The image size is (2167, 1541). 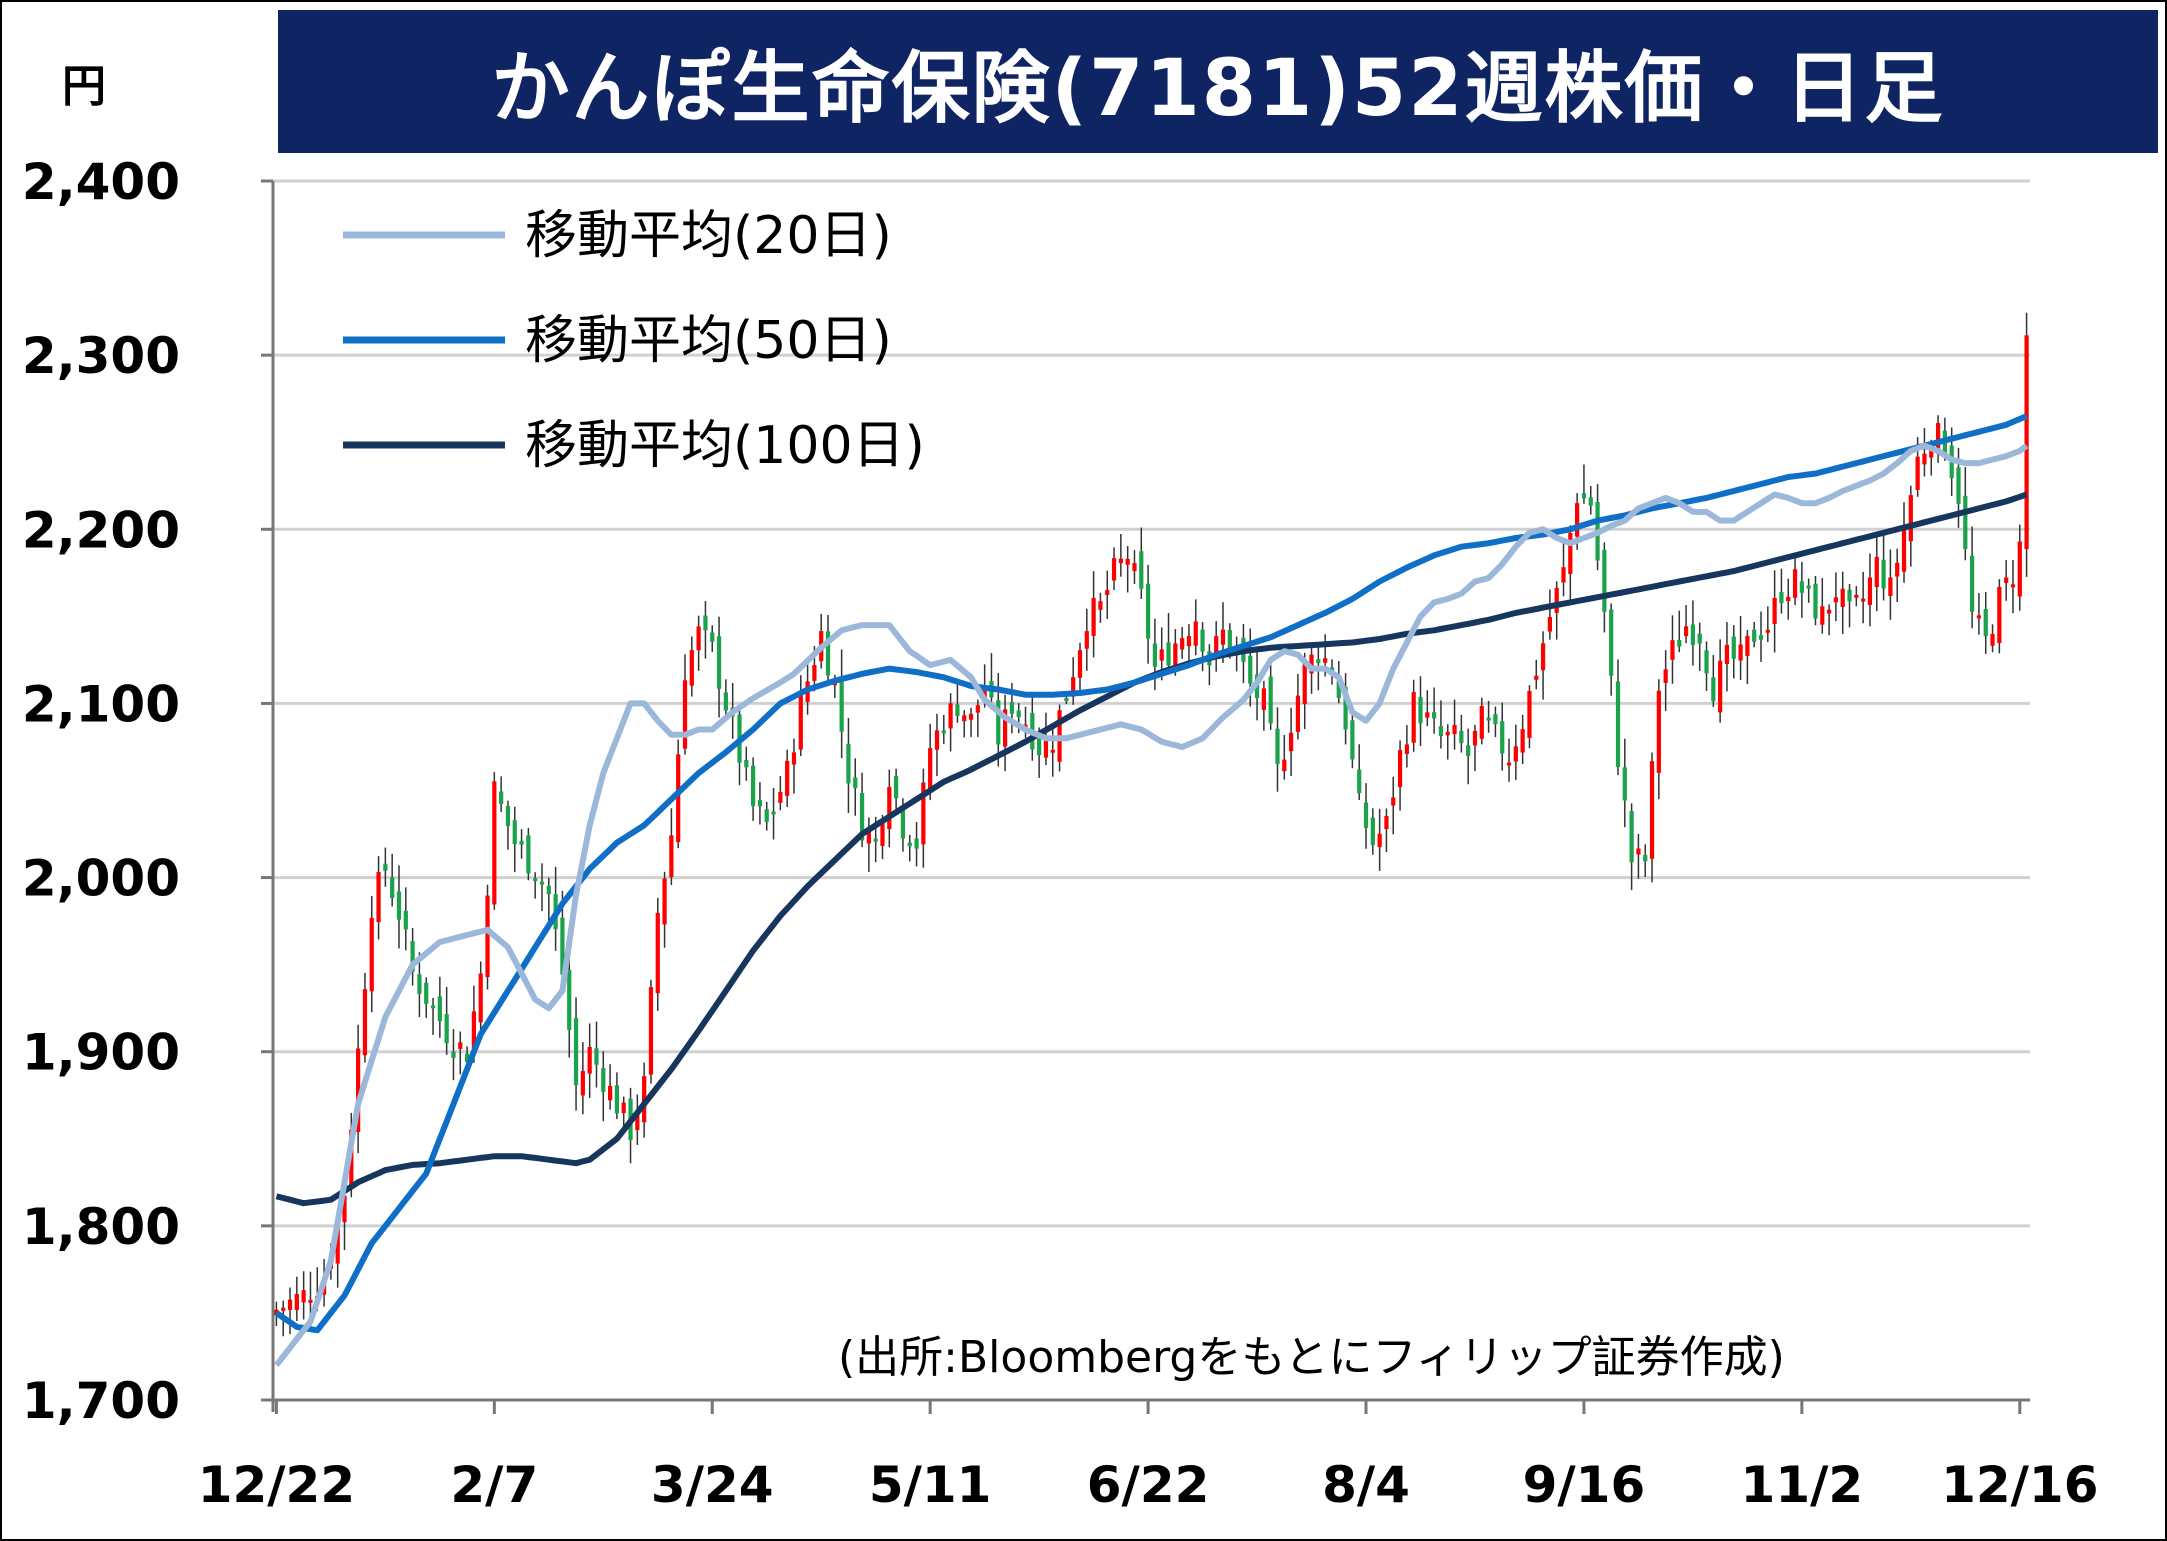 I want to click on y-tick-label: 2,000, so click(x=101, y=879).